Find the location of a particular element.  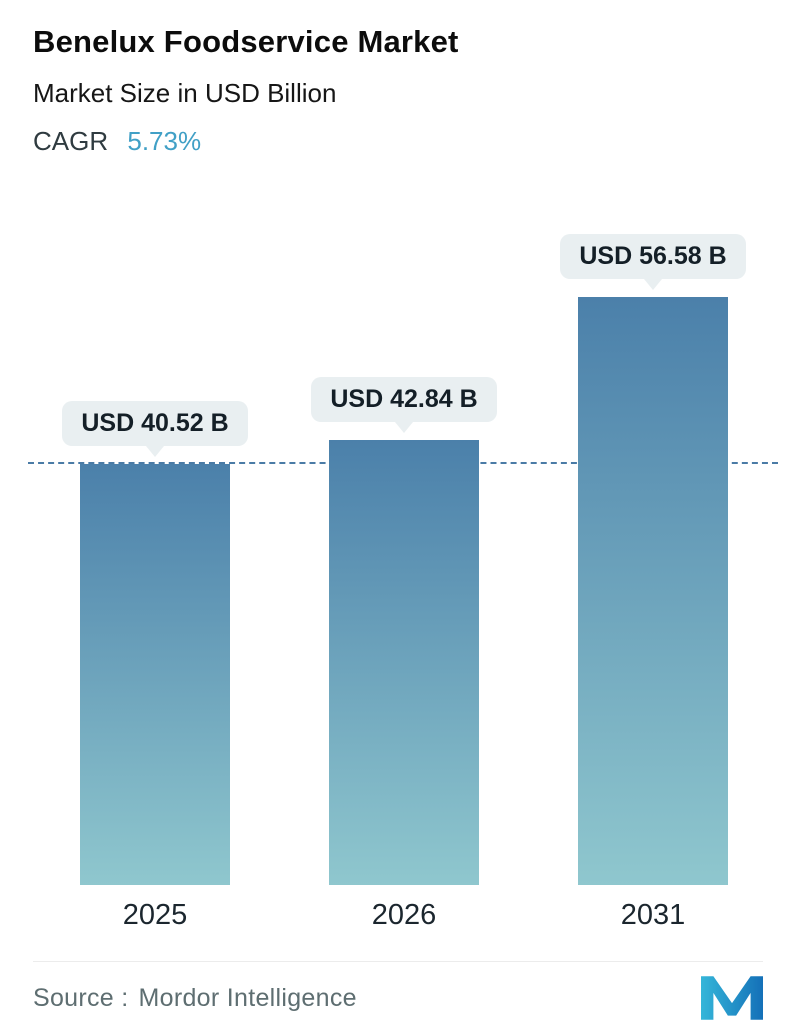

bar-group: USD 40.52 B 2025 is located at coordinates (155, 666).